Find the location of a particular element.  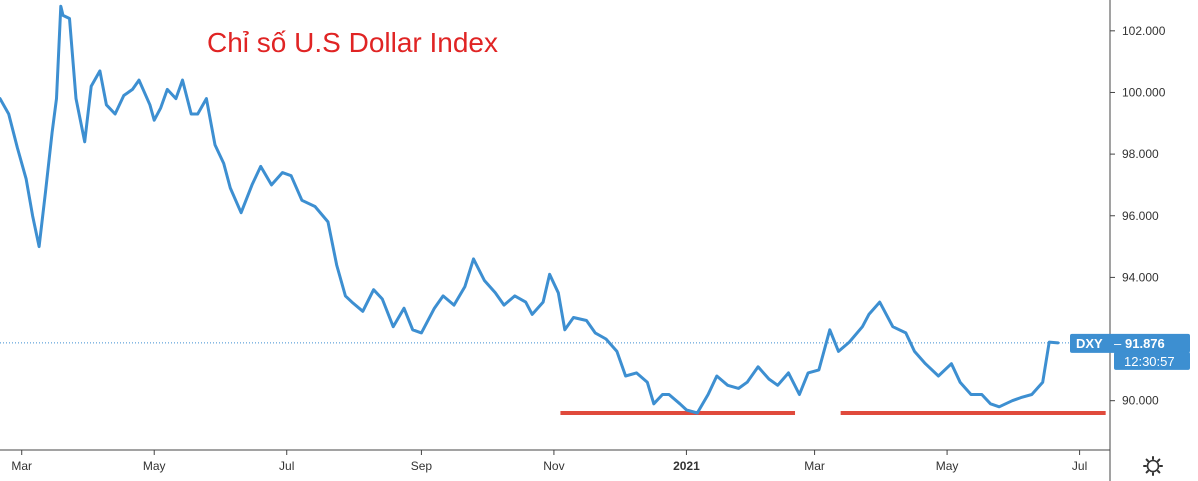

x-tick-label: 2021 is located at coordinates (686, 466).